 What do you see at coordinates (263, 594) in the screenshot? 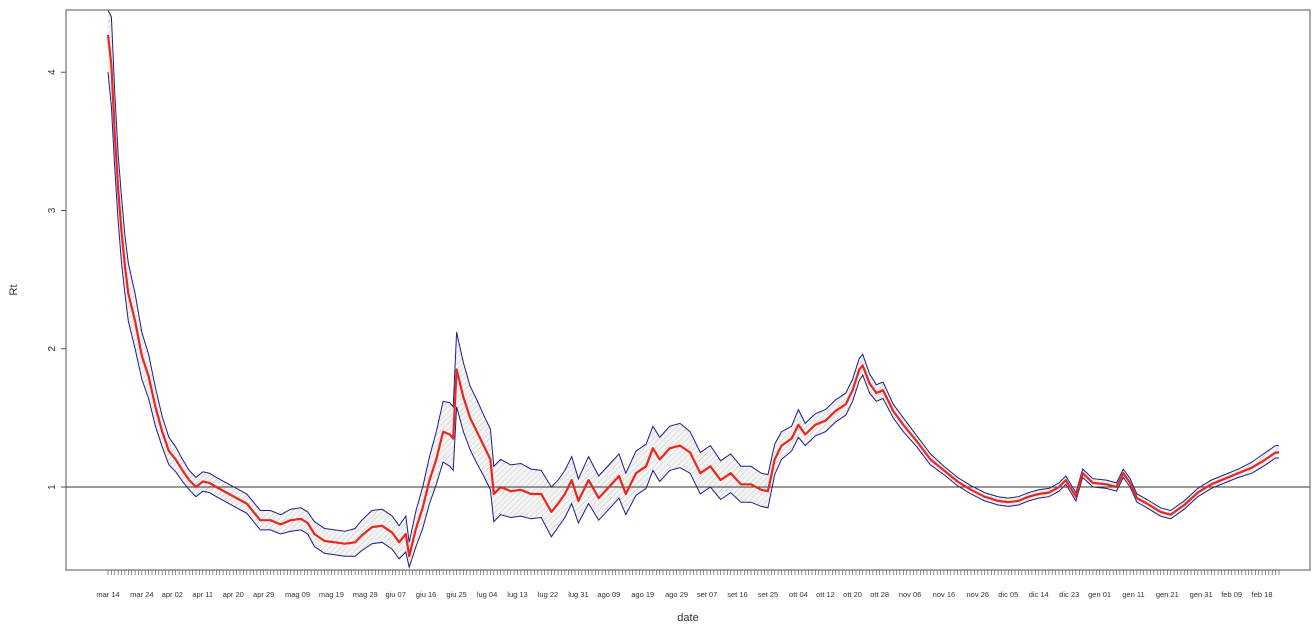
I see `x-tick-label: apr 29` at bounding box center [263, 594].